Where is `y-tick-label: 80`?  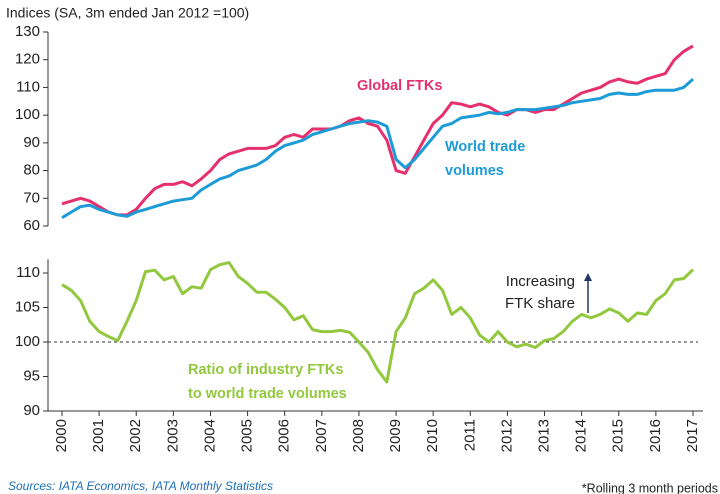
y-tick-label: 80 is located at coordinates (31, 170).